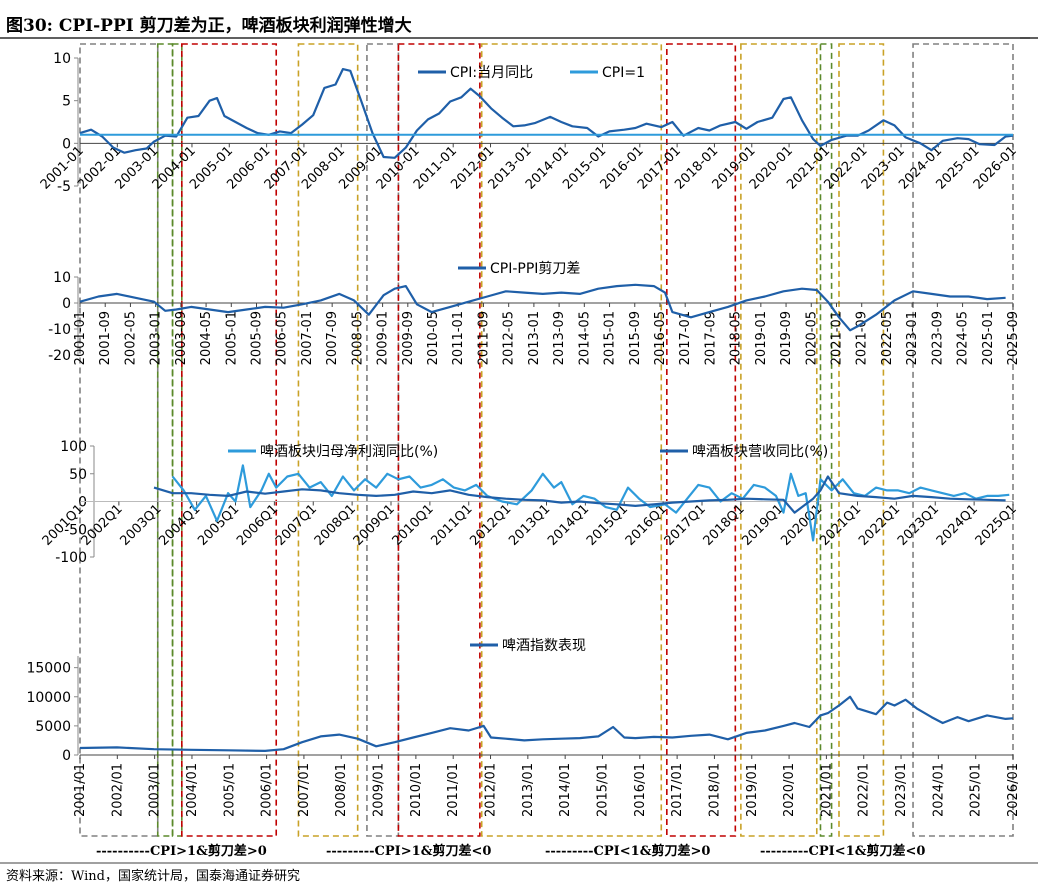 Image resolution: width=1038 pixels, height=889 pixels. What do you see at coordinates (963, 338) in the screenshot?
I see `x-tick-label-1-35: 2024-05` at bounding box center [963, 338].